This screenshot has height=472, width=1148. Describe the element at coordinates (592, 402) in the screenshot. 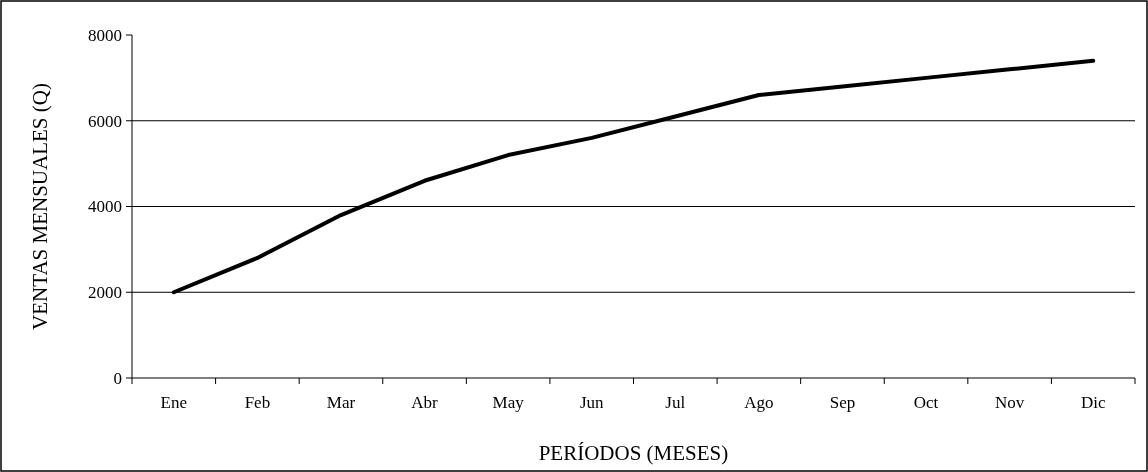

I see `x-tick-label: Jun` at that location.